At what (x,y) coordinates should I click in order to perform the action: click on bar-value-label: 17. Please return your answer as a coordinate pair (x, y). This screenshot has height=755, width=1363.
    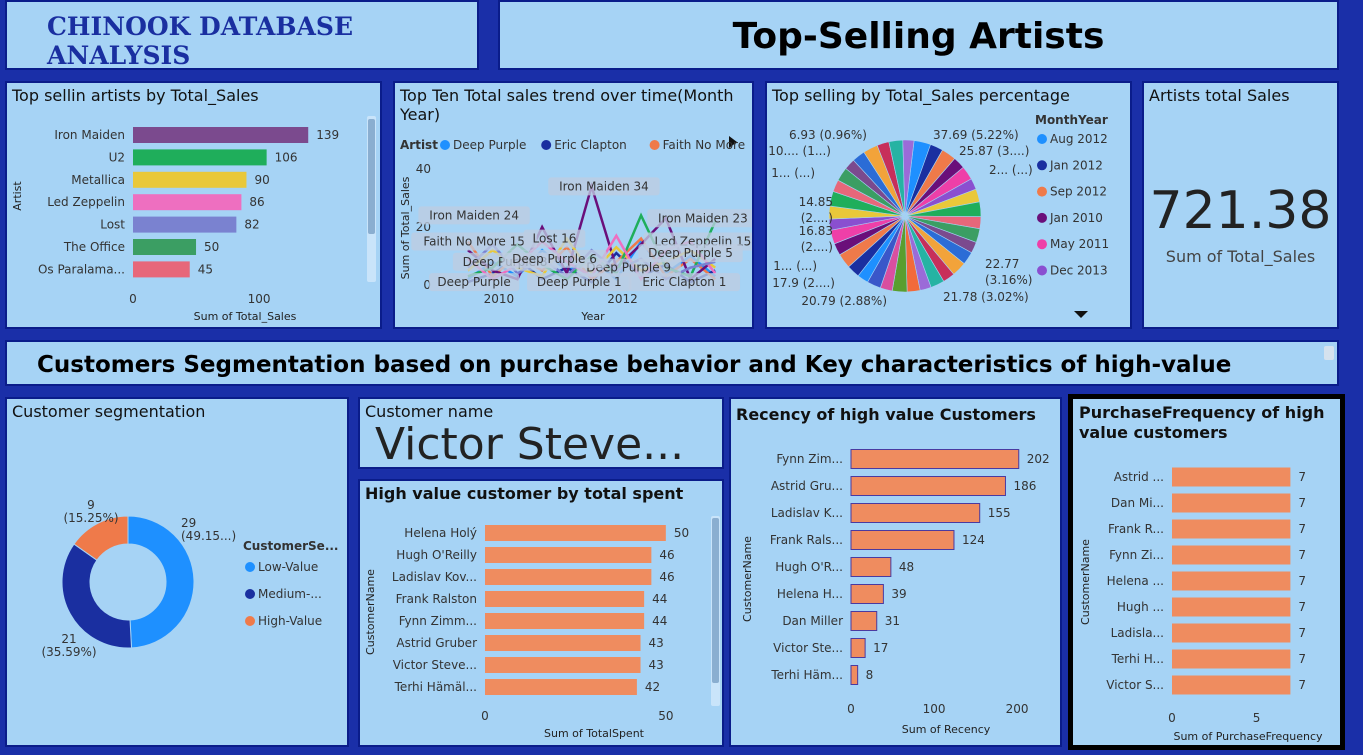
    Looking at the image, I should click on (880, 648).